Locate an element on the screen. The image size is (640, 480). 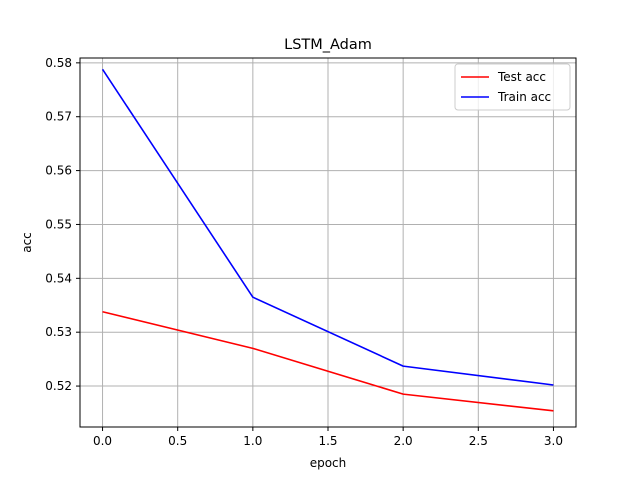
y-tick-label: 0.56 is located at coordinates (58, 171).